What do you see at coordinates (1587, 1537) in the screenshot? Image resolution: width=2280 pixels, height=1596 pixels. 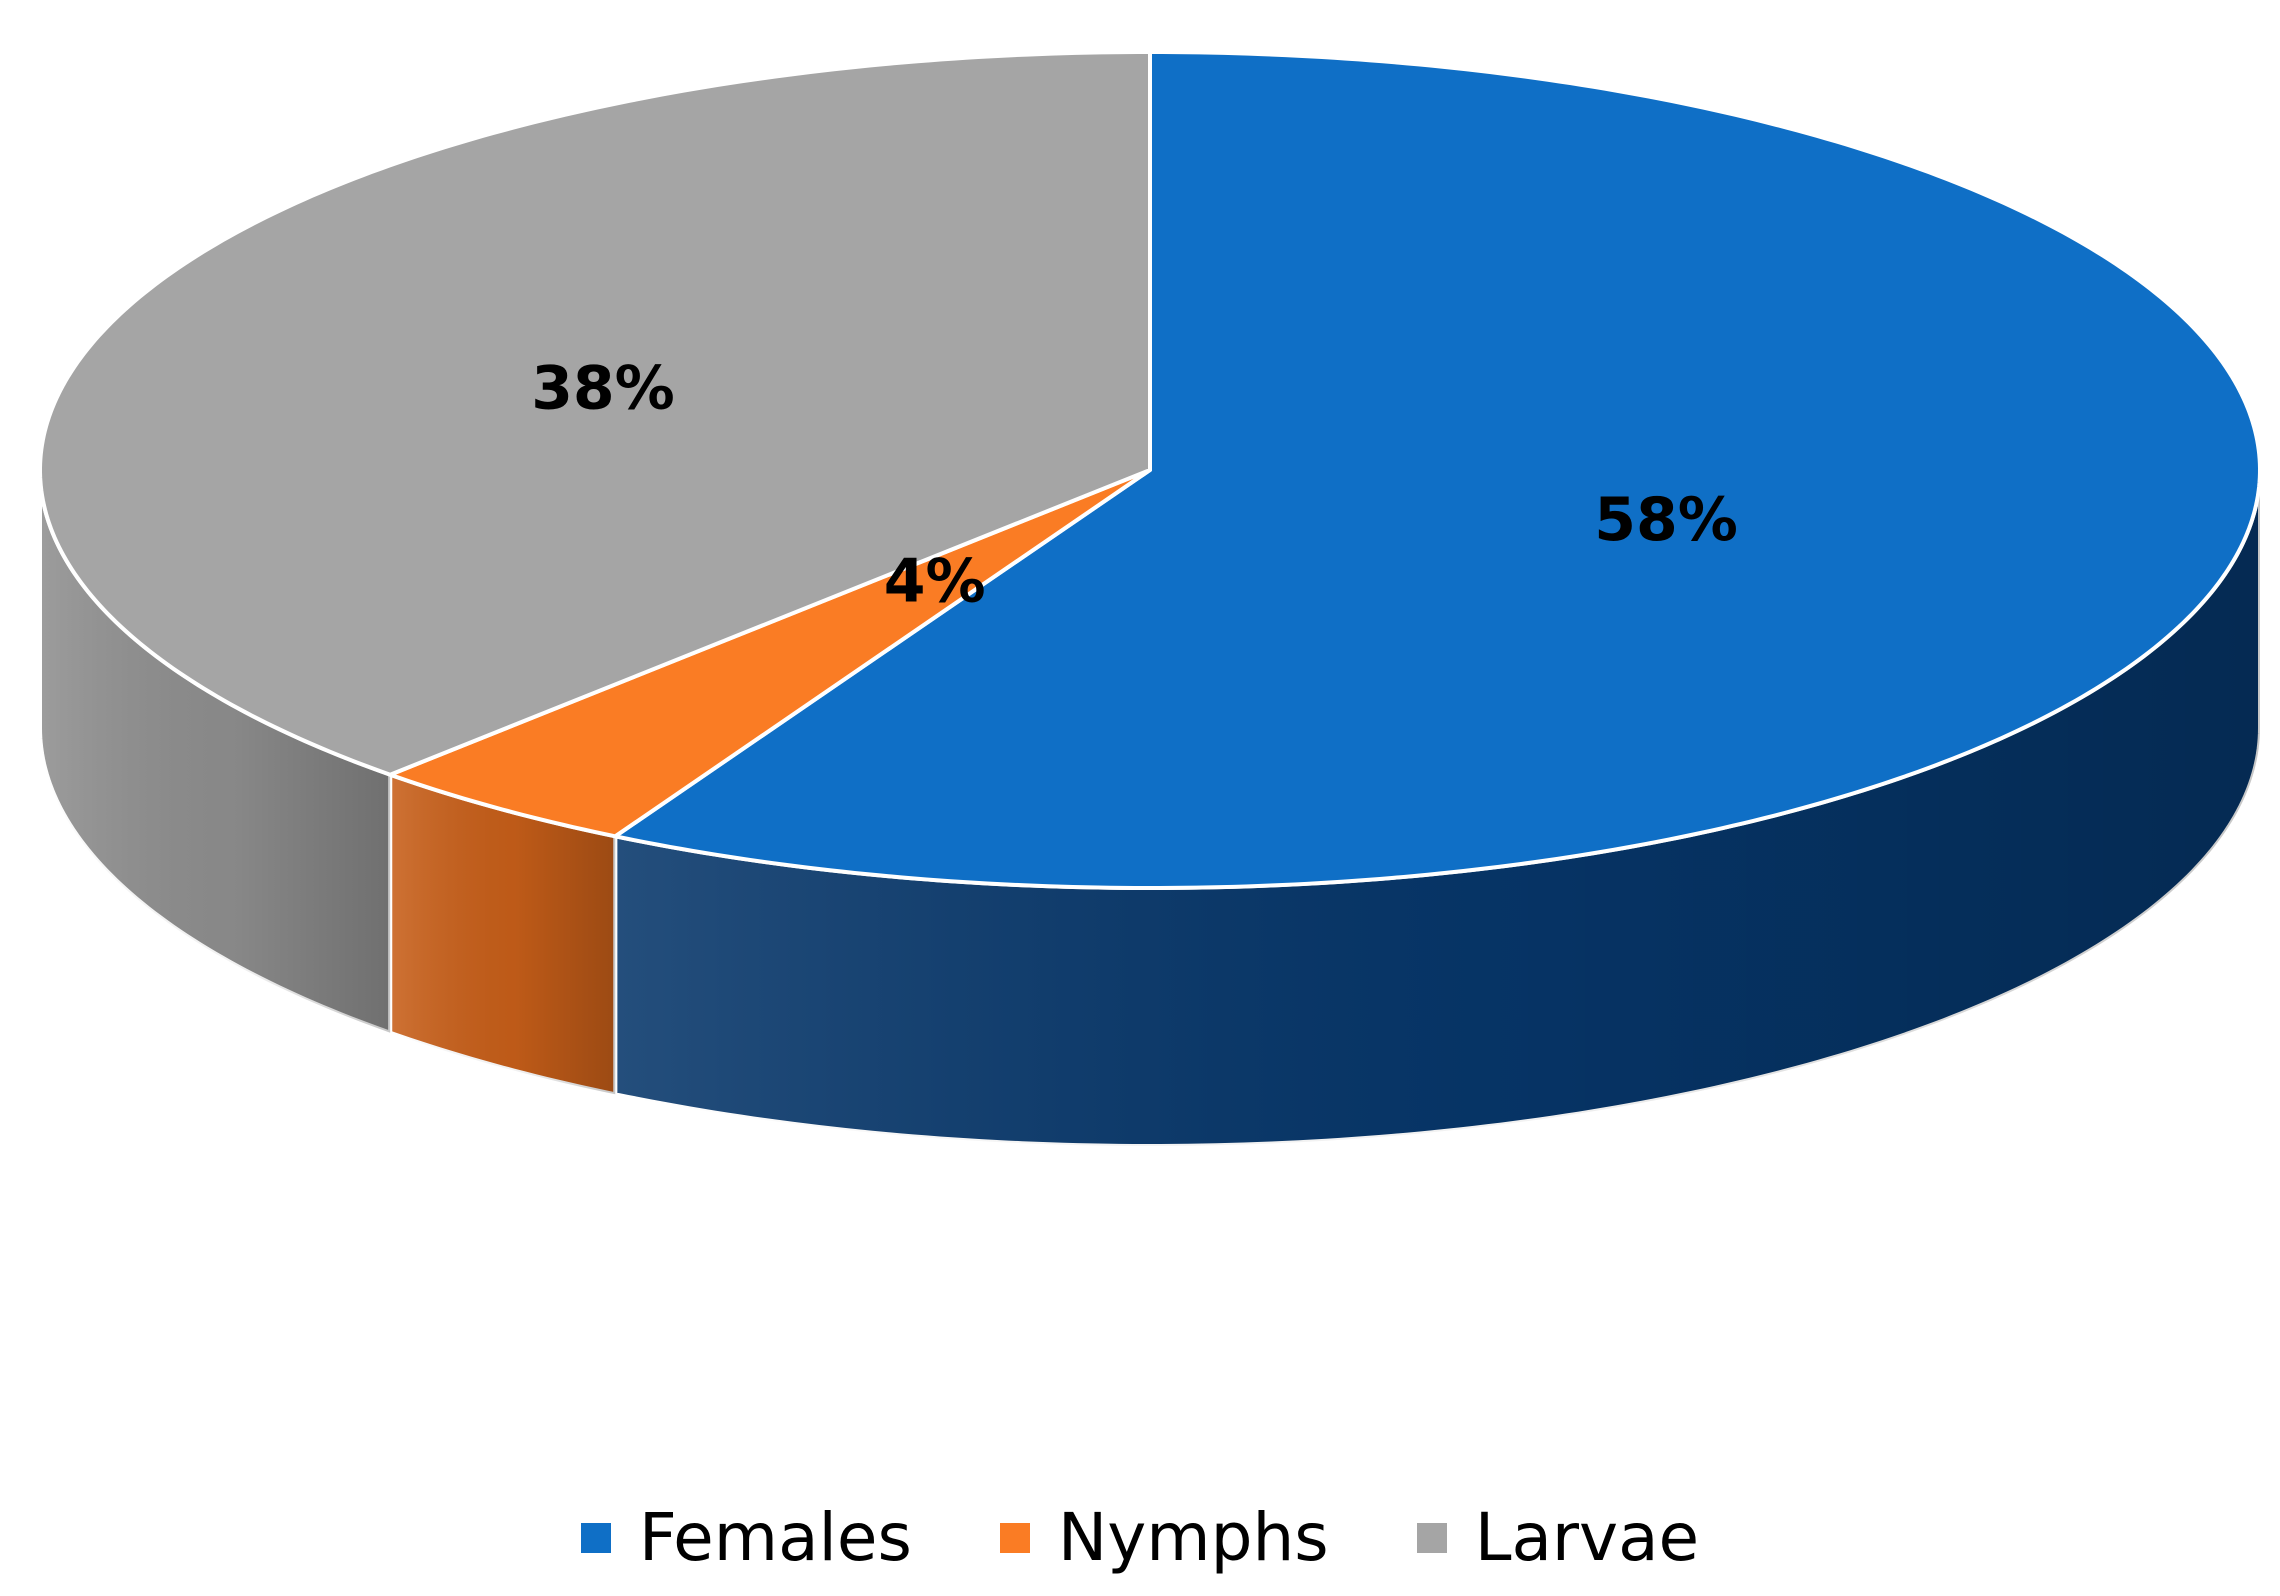 I see `legend-label-larvae: Larvae` at bounding box center [1587, 1537].